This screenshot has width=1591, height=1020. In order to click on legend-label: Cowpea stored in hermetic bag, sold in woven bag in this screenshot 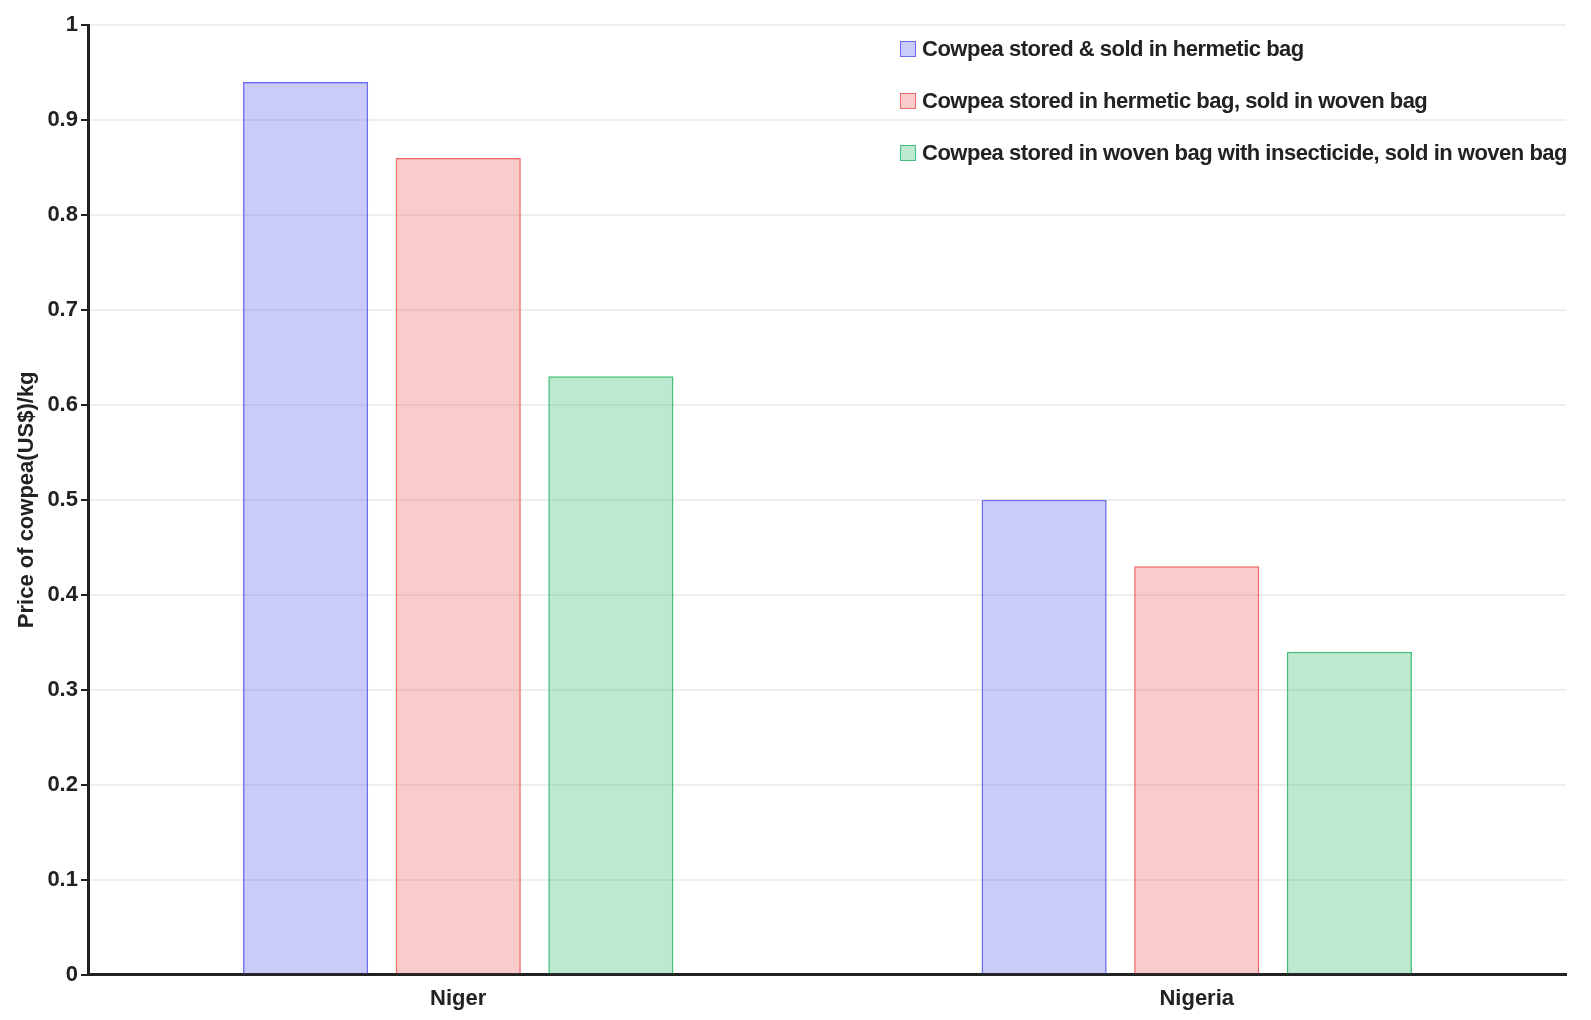, I will do `click(1175, 101)`.